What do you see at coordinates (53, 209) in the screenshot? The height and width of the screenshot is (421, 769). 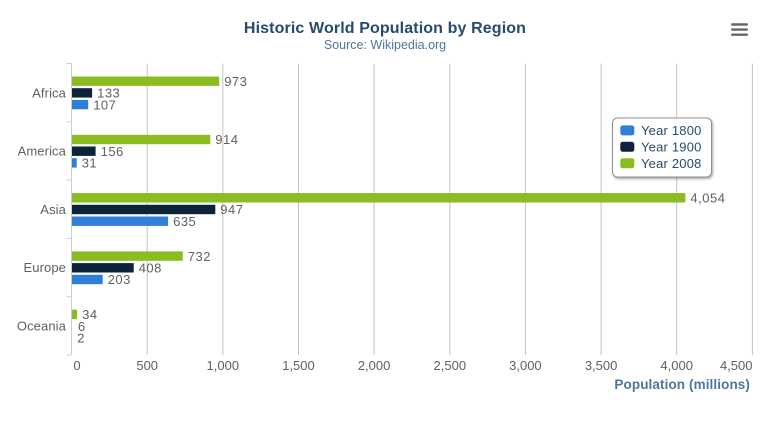 I see `svg-text: Asia` at bounding box center [53, 209].